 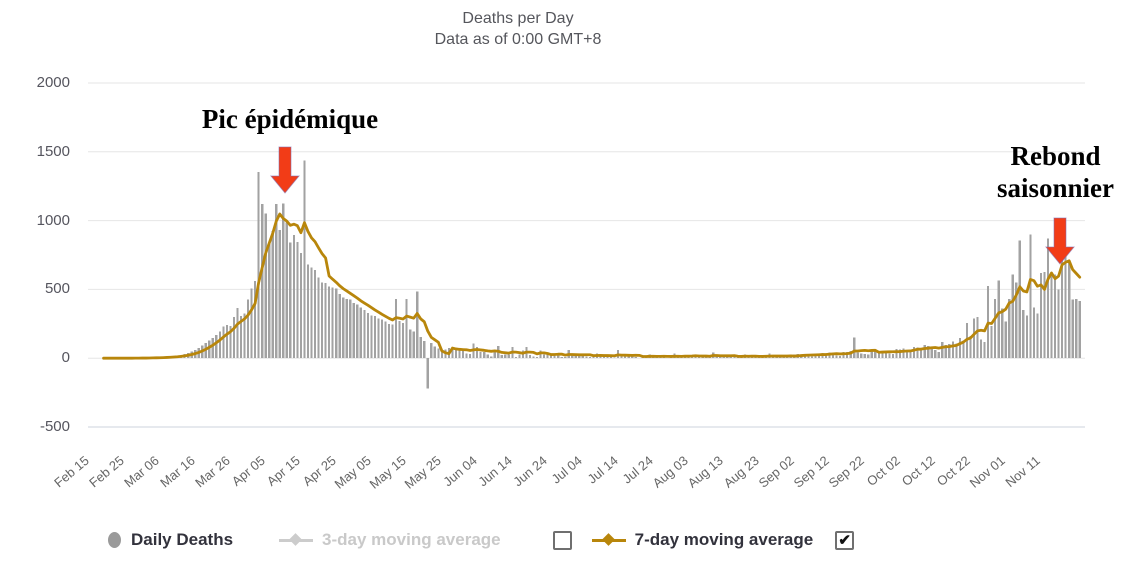 I want to click on y-axis-label: -500, so click(x=54, y=426).